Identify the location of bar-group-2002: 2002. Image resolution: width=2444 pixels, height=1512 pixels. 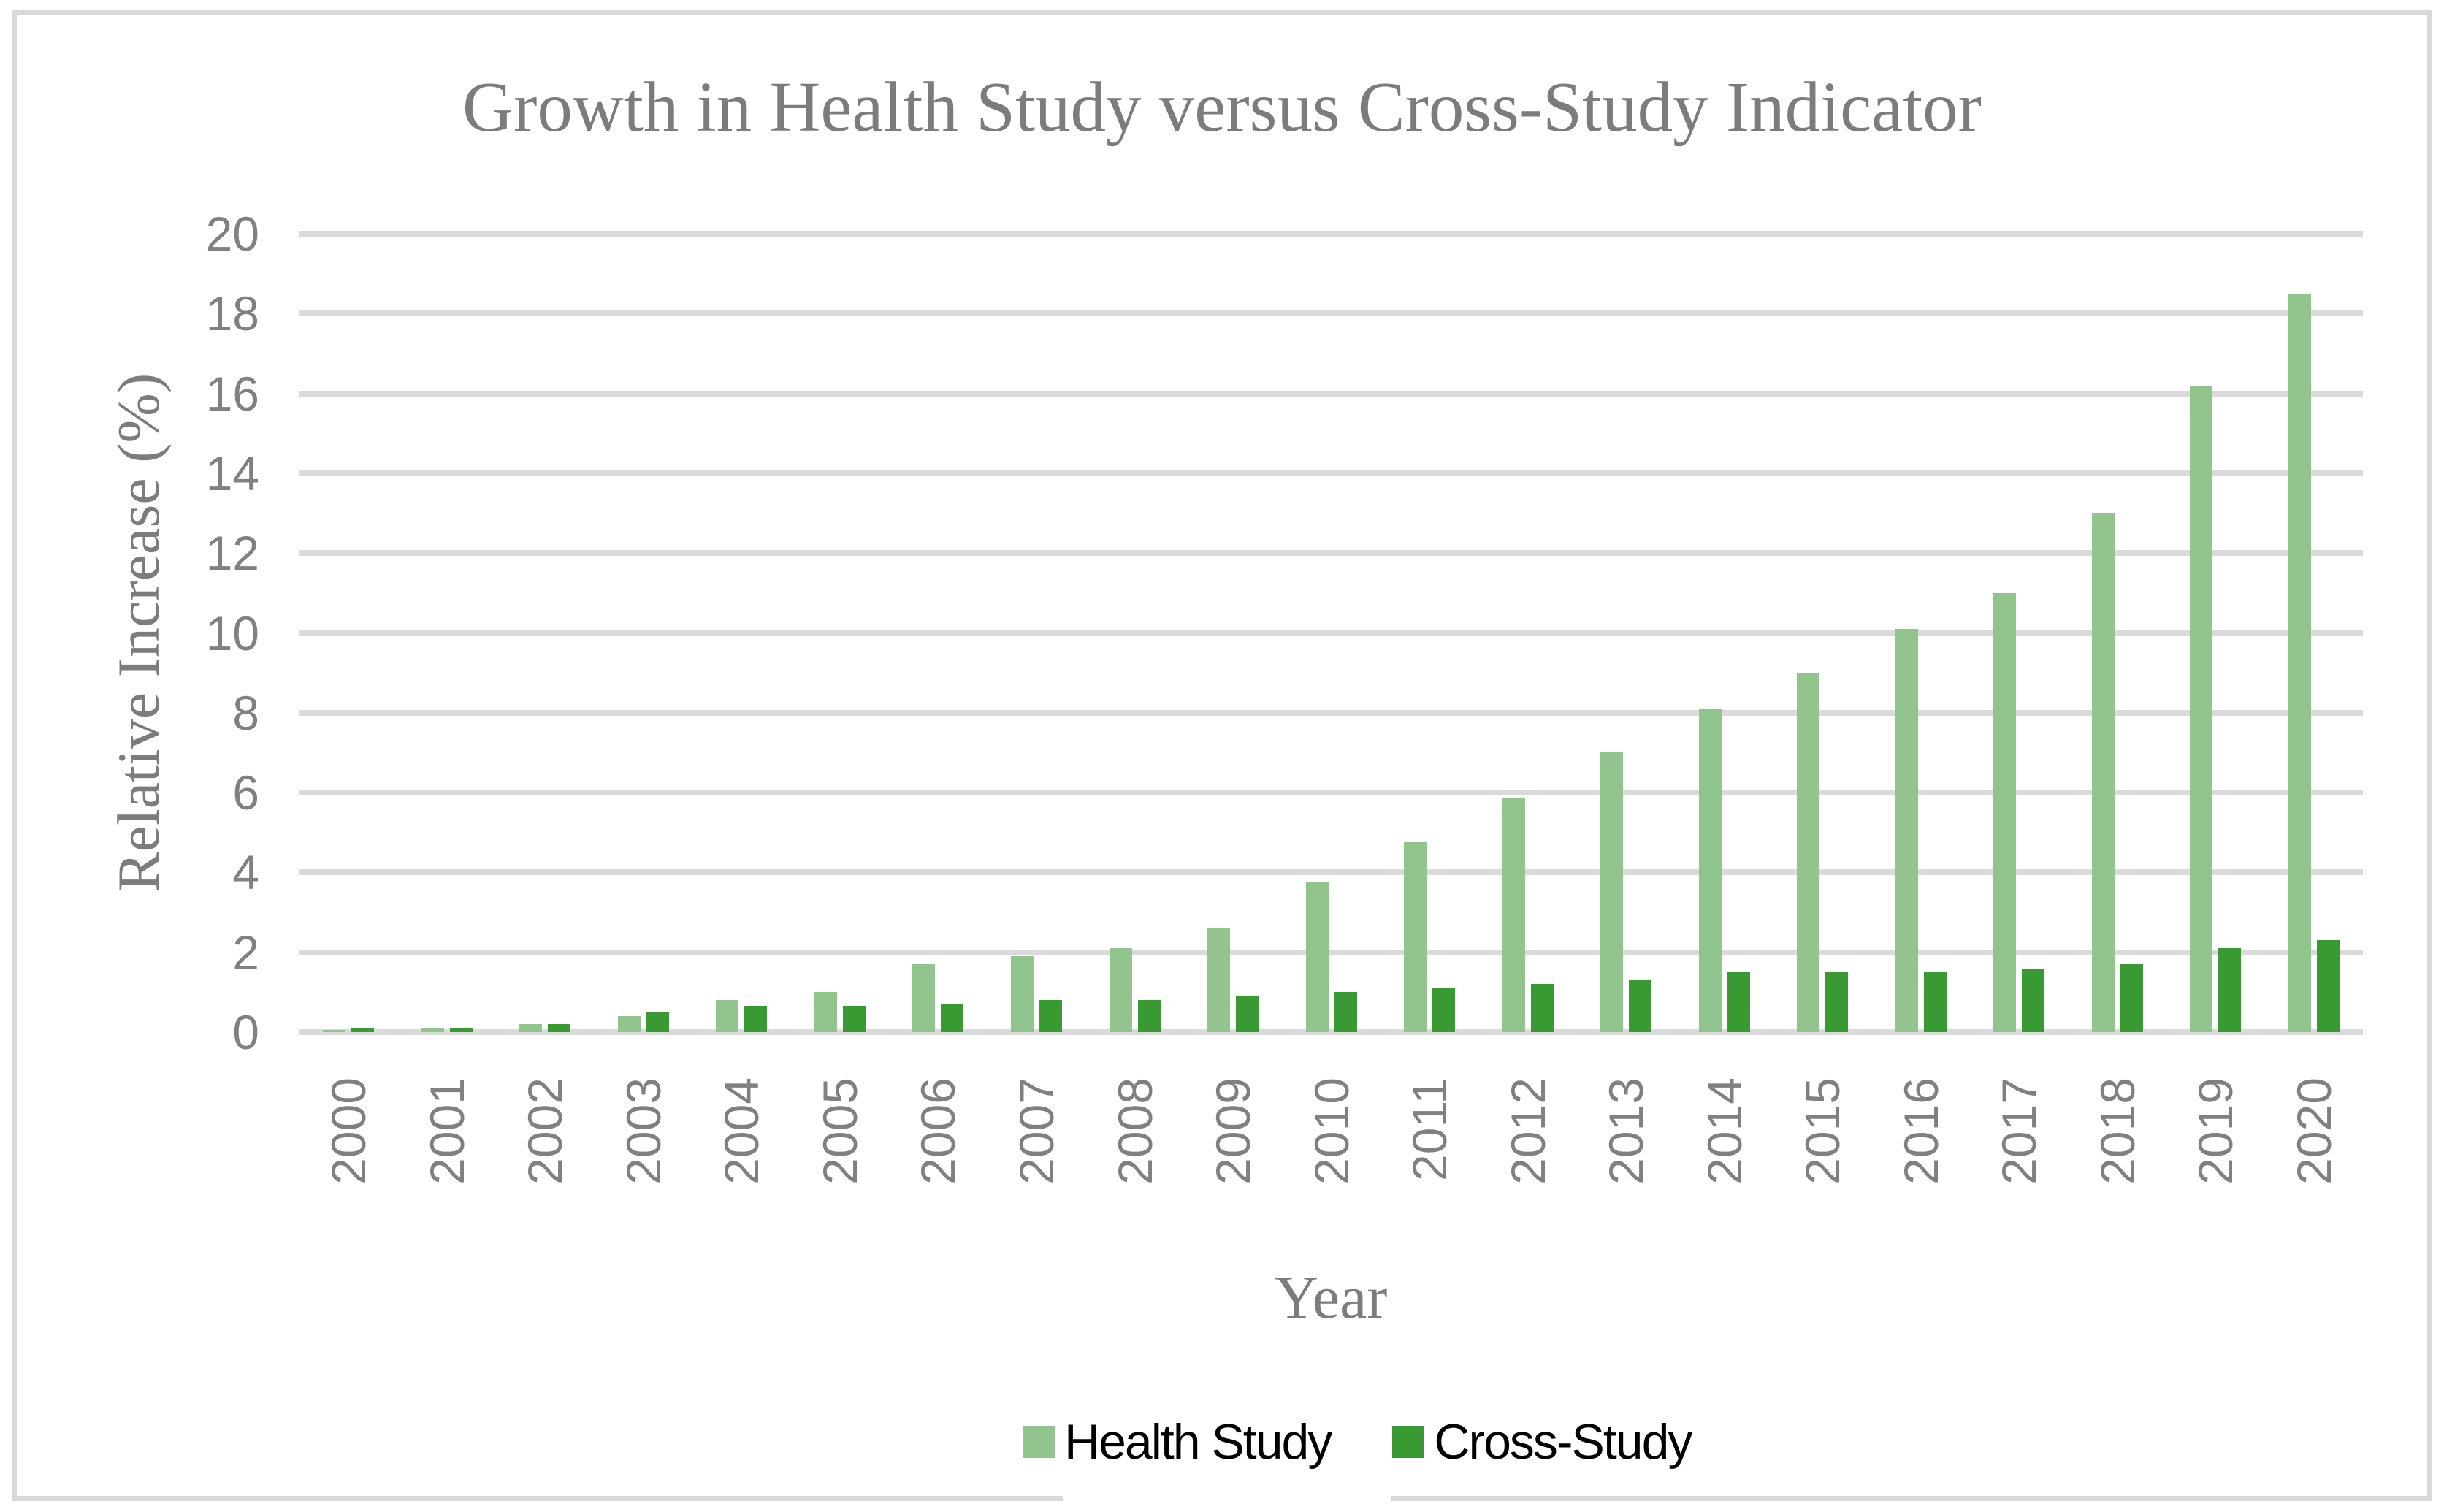
(546, 709).